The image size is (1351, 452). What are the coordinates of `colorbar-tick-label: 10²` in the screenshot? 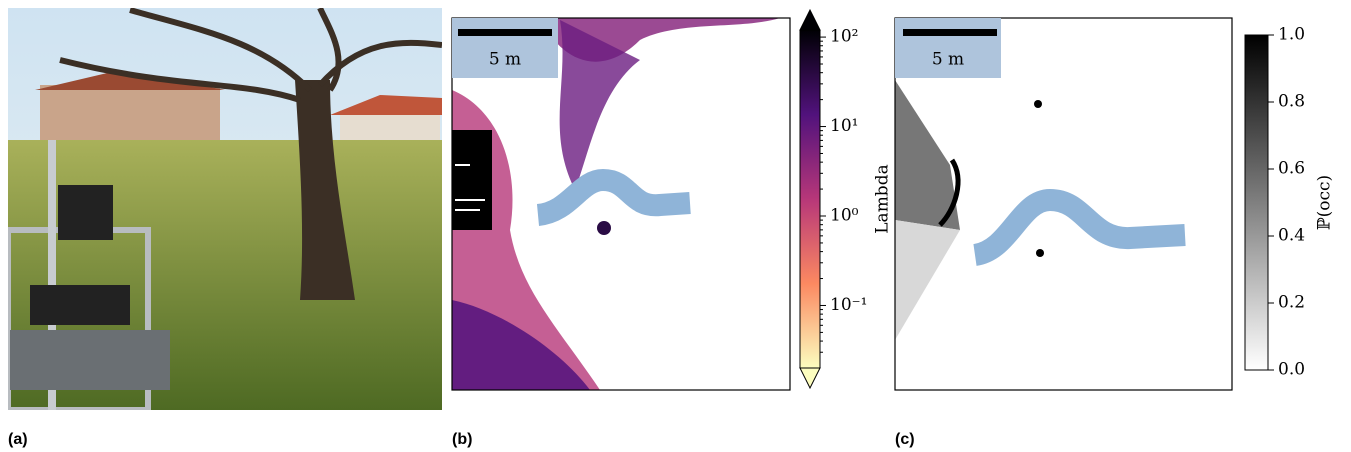 It's located at (844, 37).